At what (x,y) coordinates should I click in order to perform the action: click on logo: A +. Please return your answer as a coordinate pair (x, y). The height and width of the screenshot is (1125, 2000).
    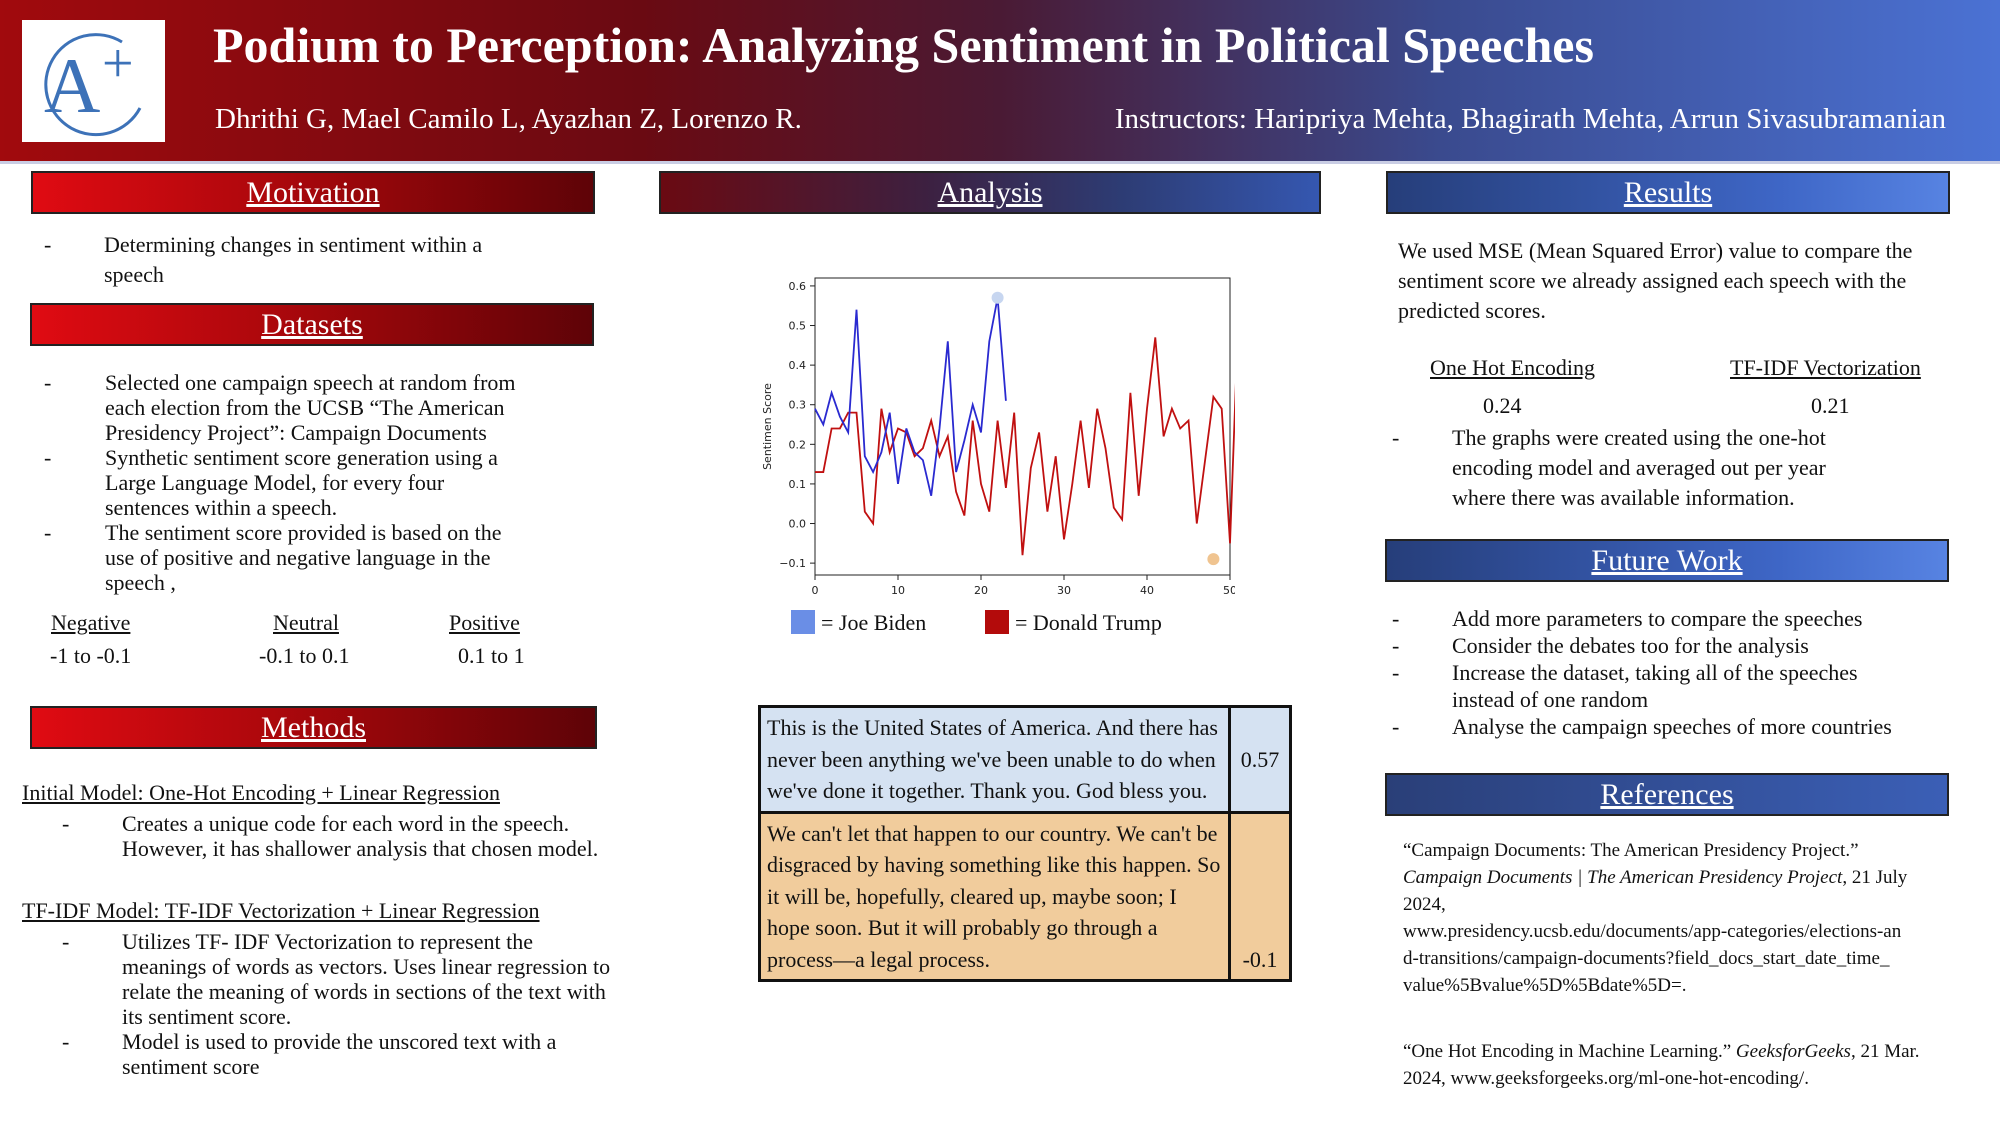
    Looking at the image, I should click on (93, 81).